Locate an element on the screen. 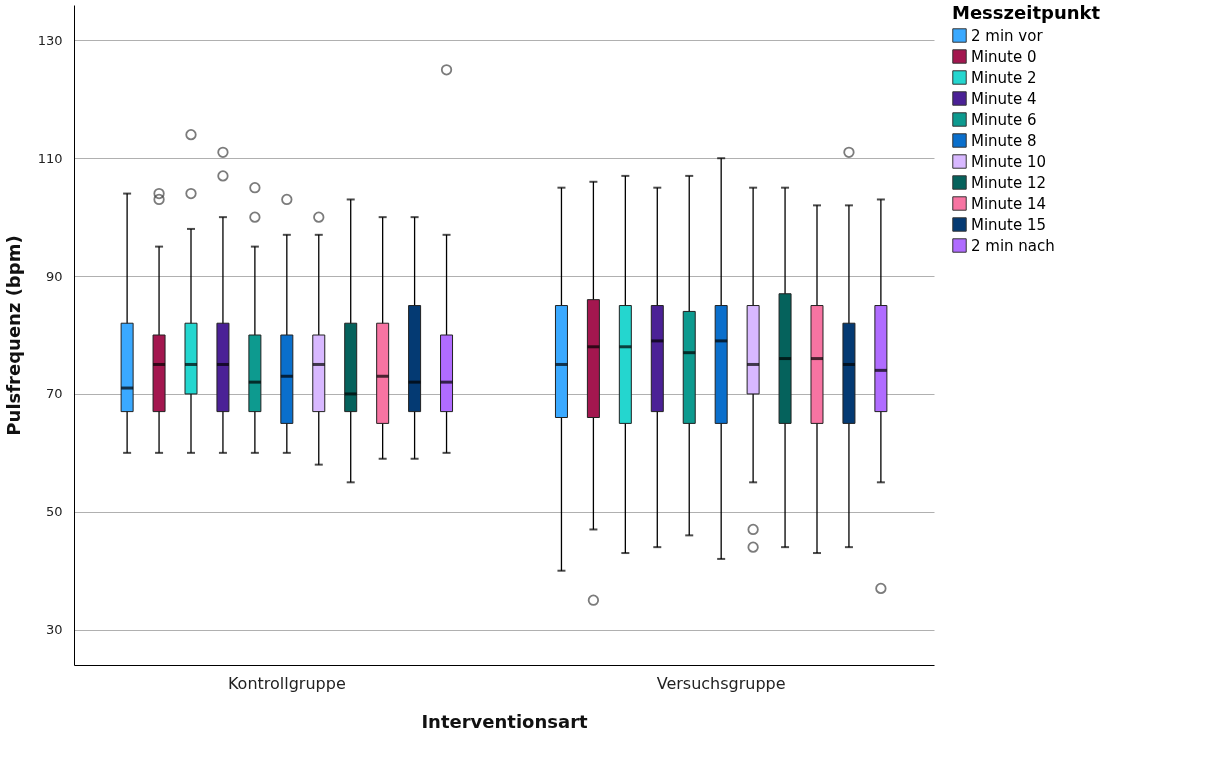 The height and width of the screenshot is (782, 1223). x-tick-label: Kontrollgruppe is located at coordinates (286, 683).